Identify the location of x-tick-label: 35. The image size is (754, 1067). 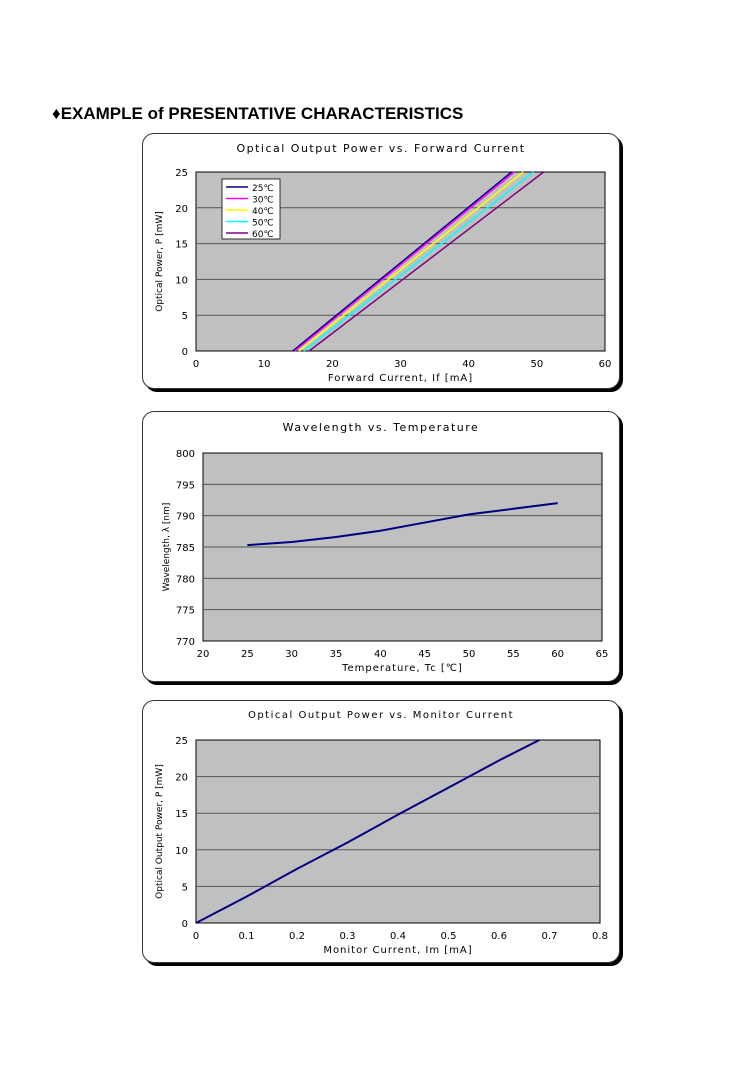
(336, 654).